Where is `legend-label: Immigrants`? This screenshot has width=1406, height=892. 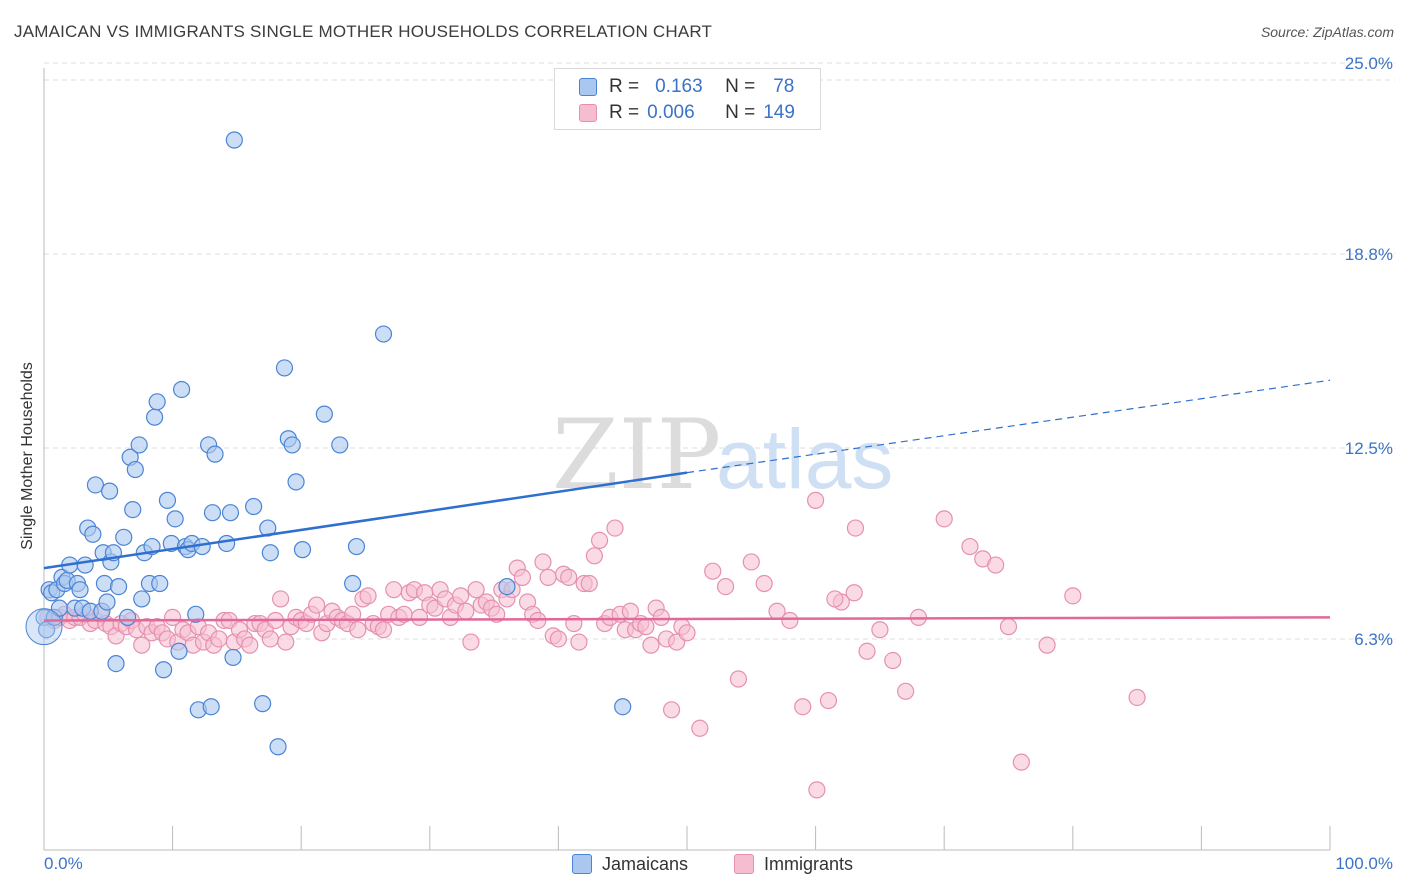 legend-label: Immigrants is located at coordinates (809, 863).